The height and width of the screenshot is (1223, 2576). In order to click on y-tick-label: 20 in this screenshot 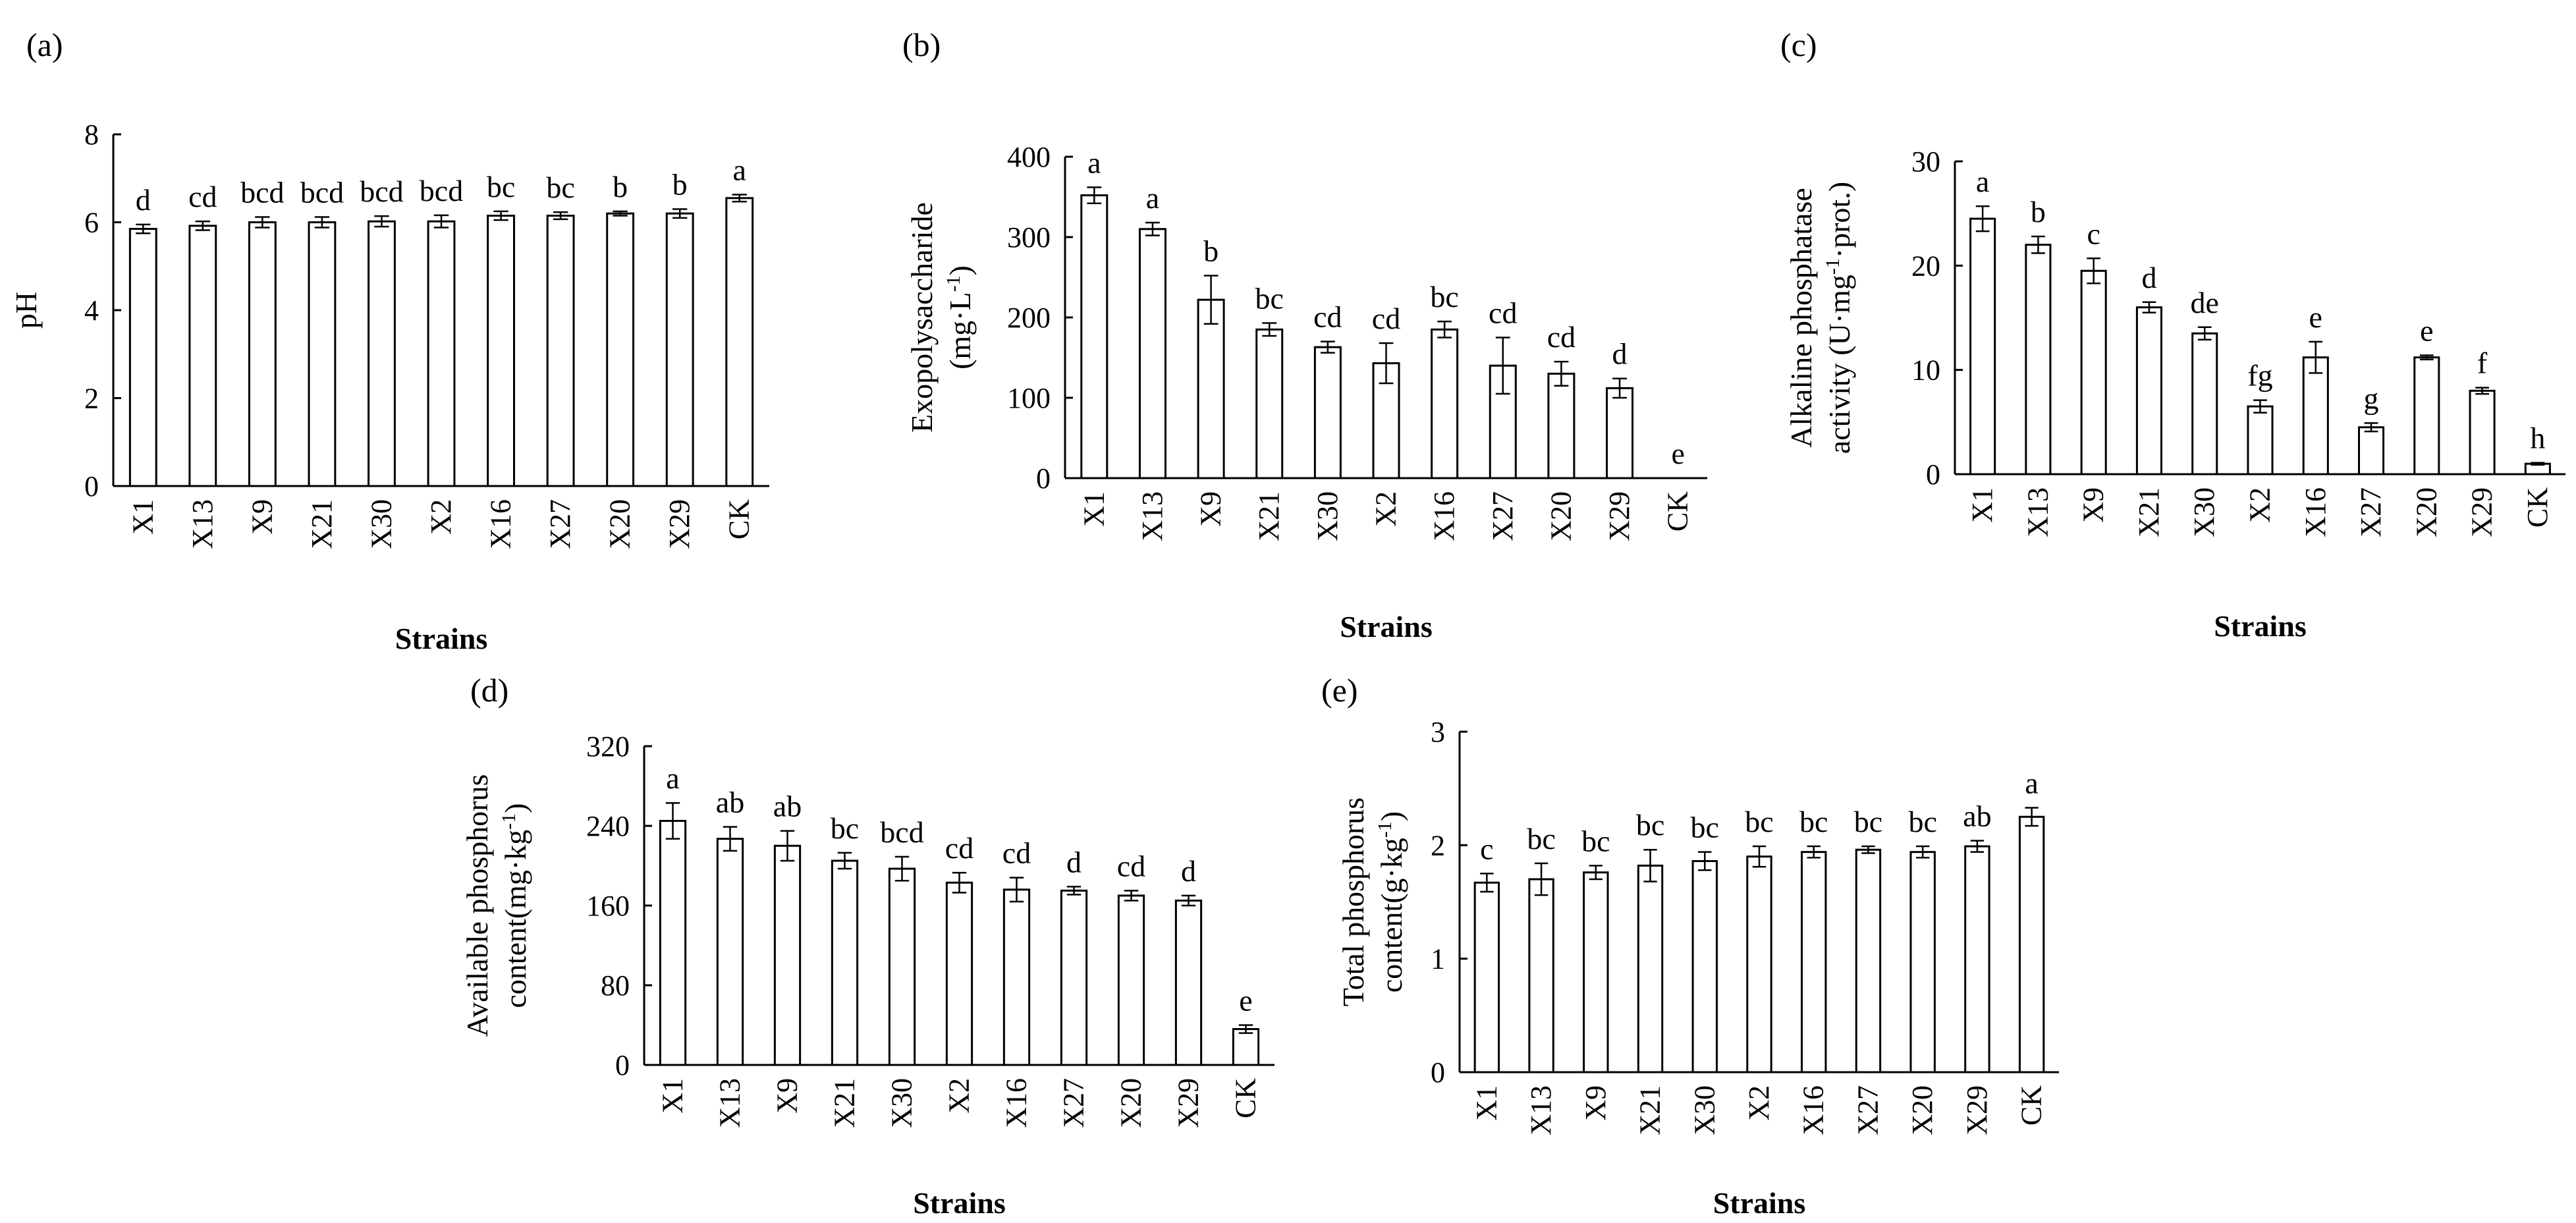, I will do `click(1925, 266)`.